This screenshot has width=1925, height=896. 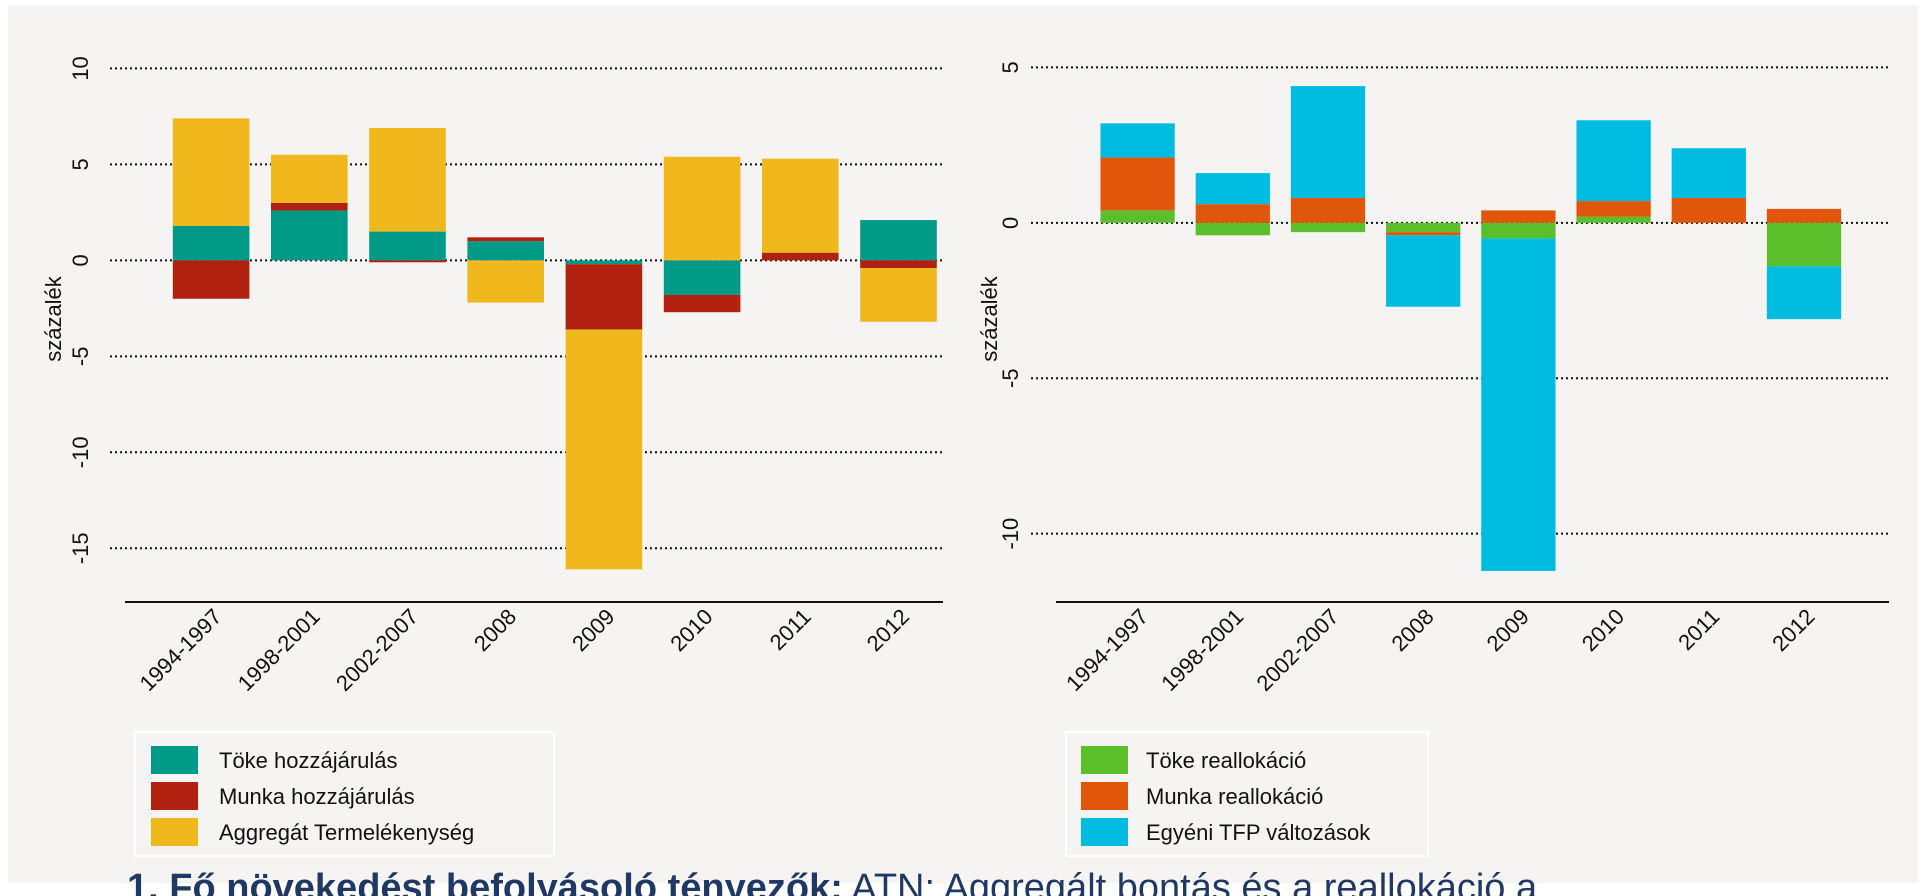 I want to click on legend-label: Töke reallokáció, so click(x=1226, y=760).